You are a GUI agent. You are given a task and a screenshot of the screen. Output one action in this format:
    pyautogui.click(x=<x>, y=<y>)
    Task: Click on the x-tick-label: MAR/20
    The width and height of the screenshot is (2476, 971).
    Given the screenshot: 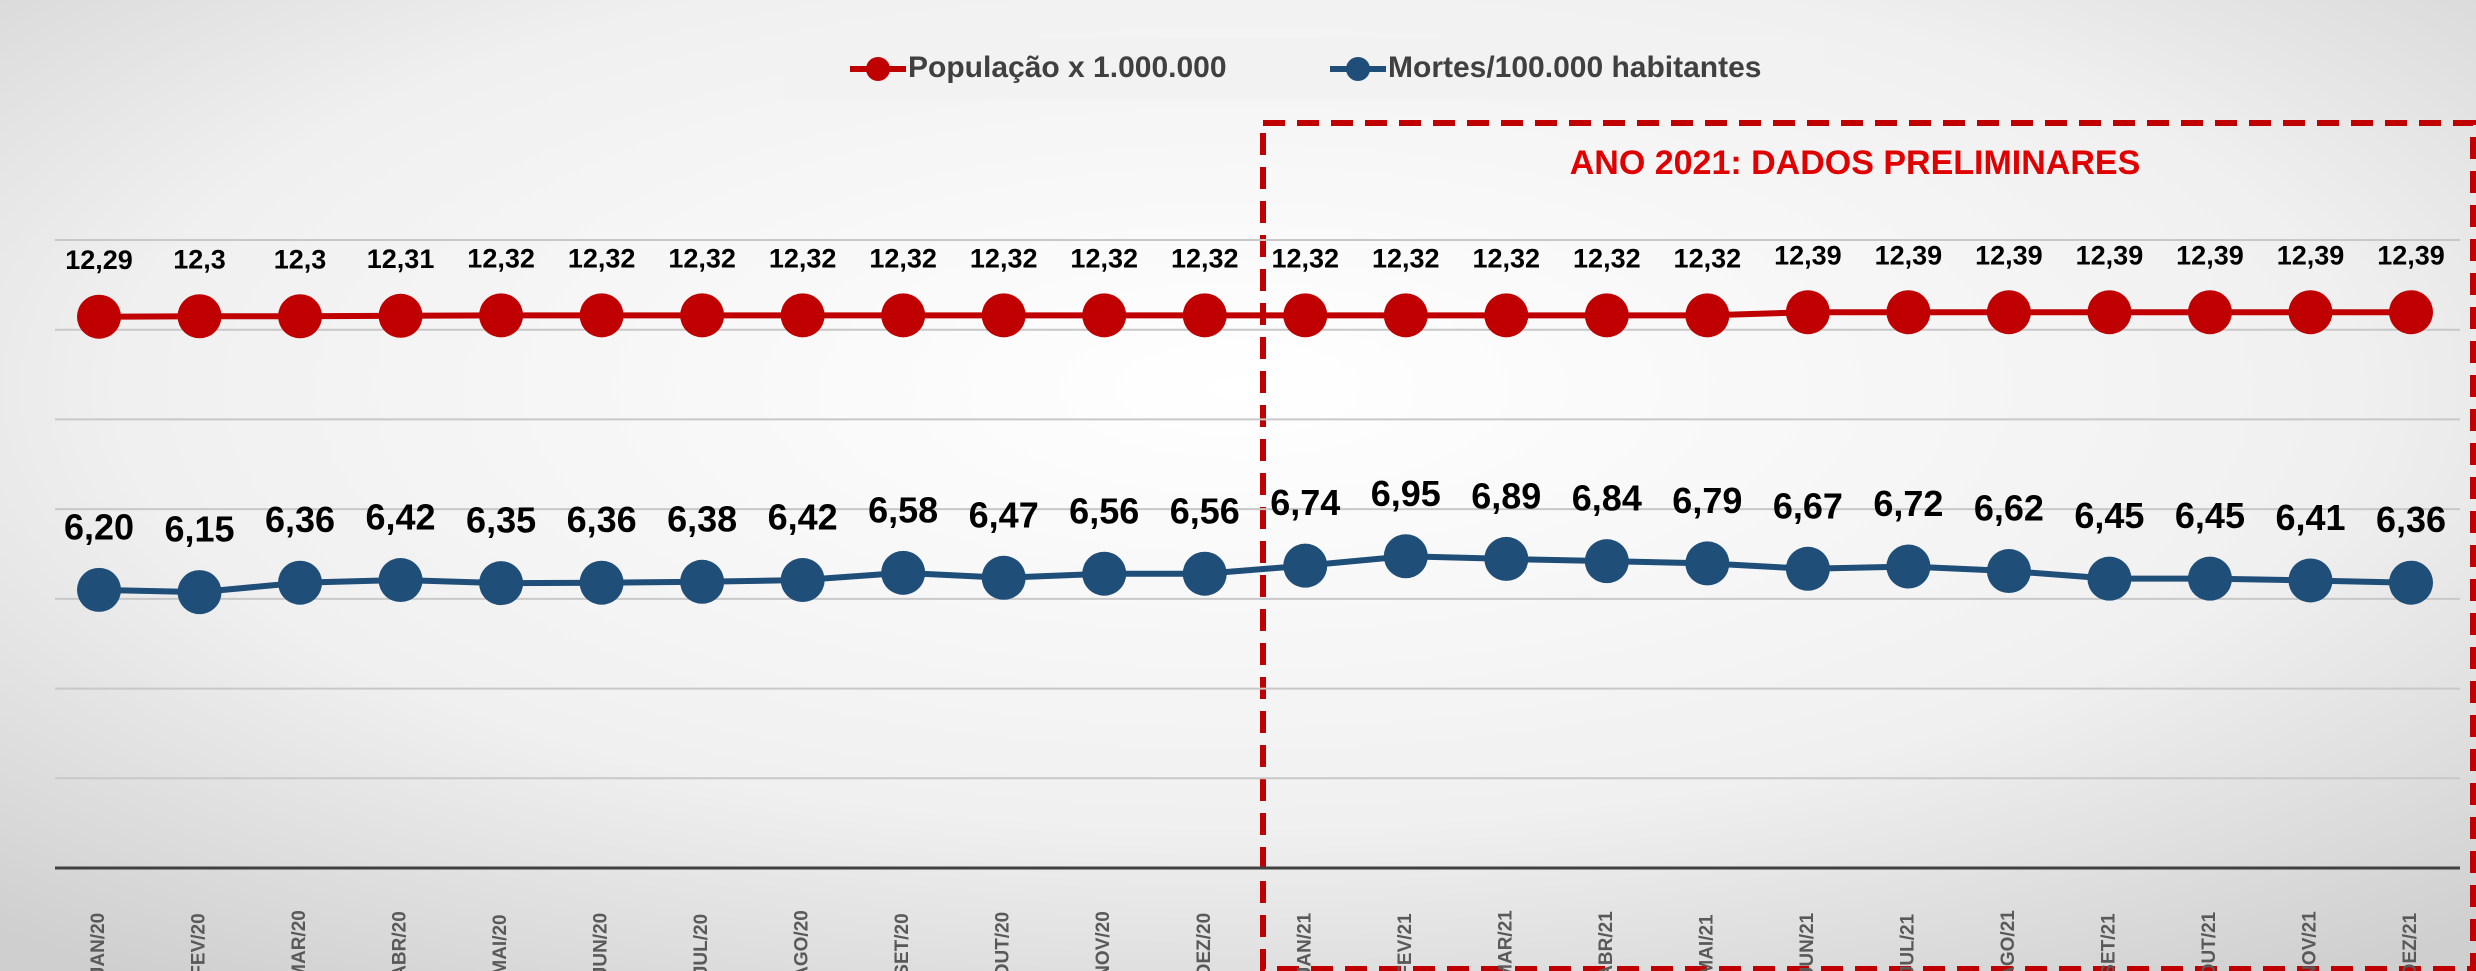 What is the action you would take?
    pyautogui.click(x=299, y=940)
    